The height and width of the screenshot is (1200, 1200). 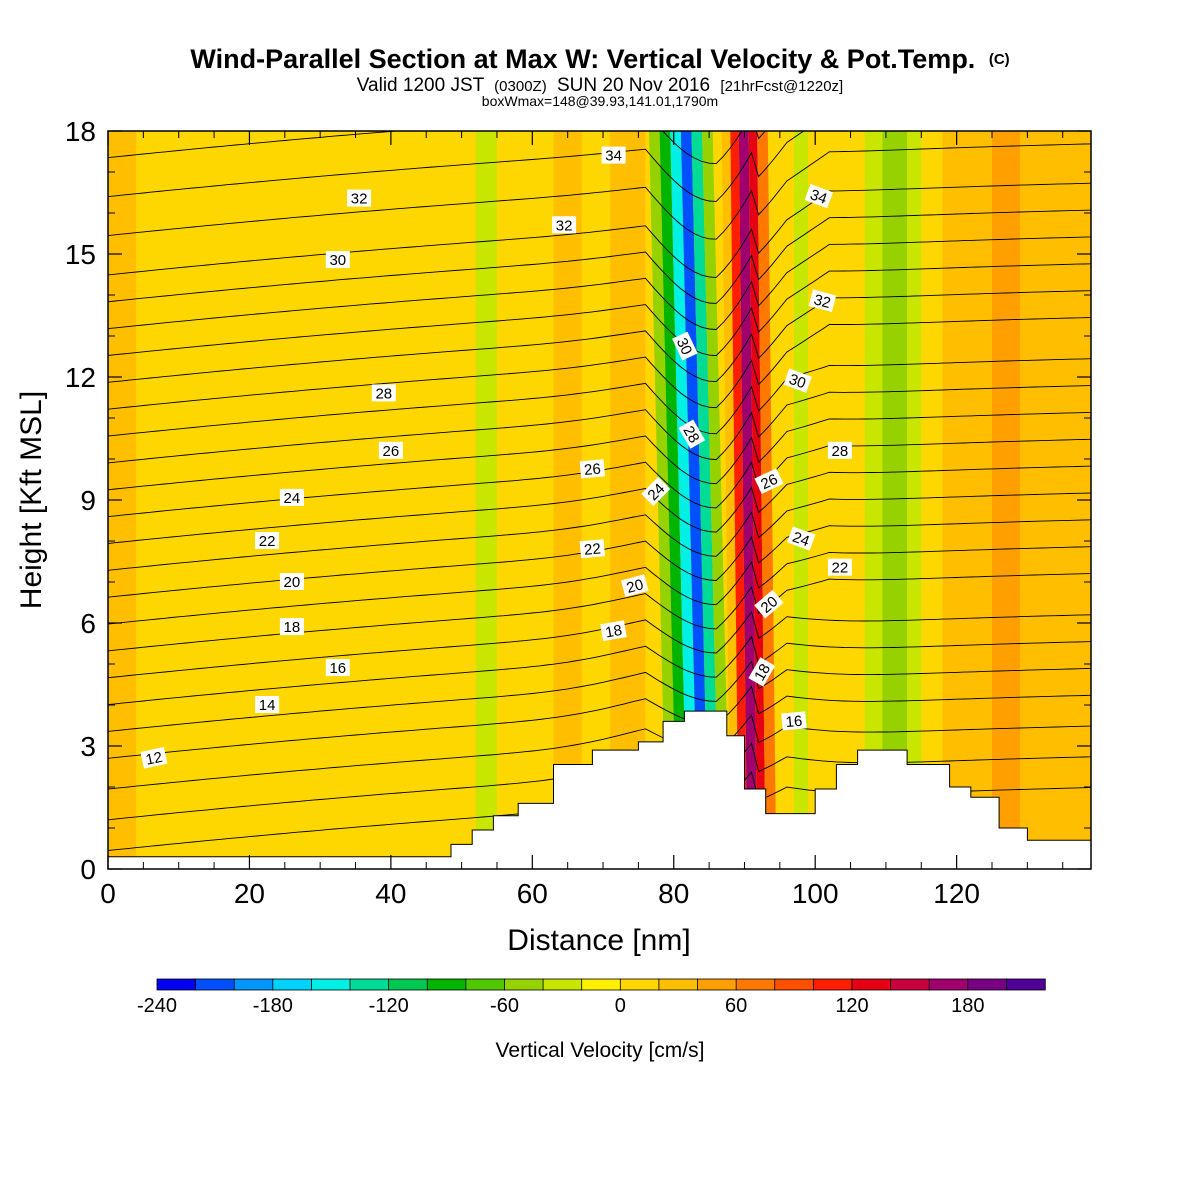 I want to click on contour-label-text: 20, so click(x=292, y=582).